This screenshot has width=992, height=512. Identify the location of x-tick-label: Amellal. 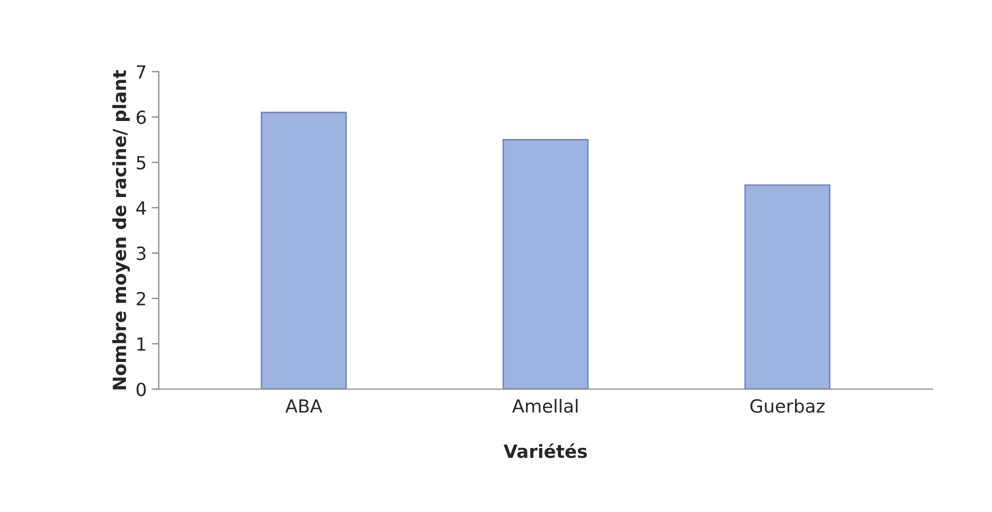
(545, 405).